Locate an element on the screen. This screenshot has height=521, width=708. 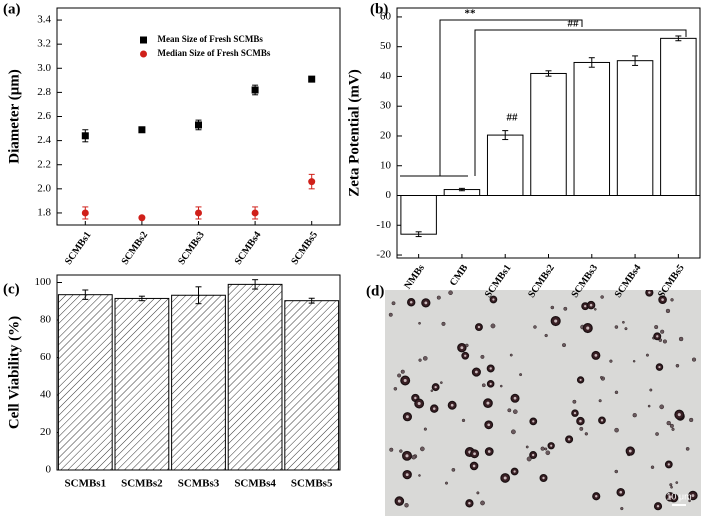
x-tick-label: SCMBs1 is located at coordinates (78, 248).